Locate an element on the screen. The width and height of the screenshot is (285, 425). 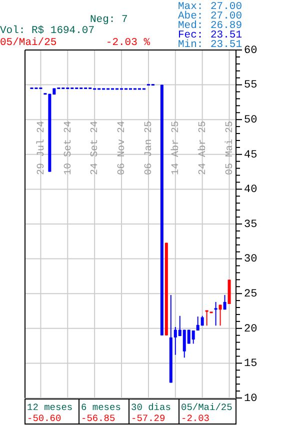
x-tick-label: 24 Abr 25 is located at coordinates (202, 147).